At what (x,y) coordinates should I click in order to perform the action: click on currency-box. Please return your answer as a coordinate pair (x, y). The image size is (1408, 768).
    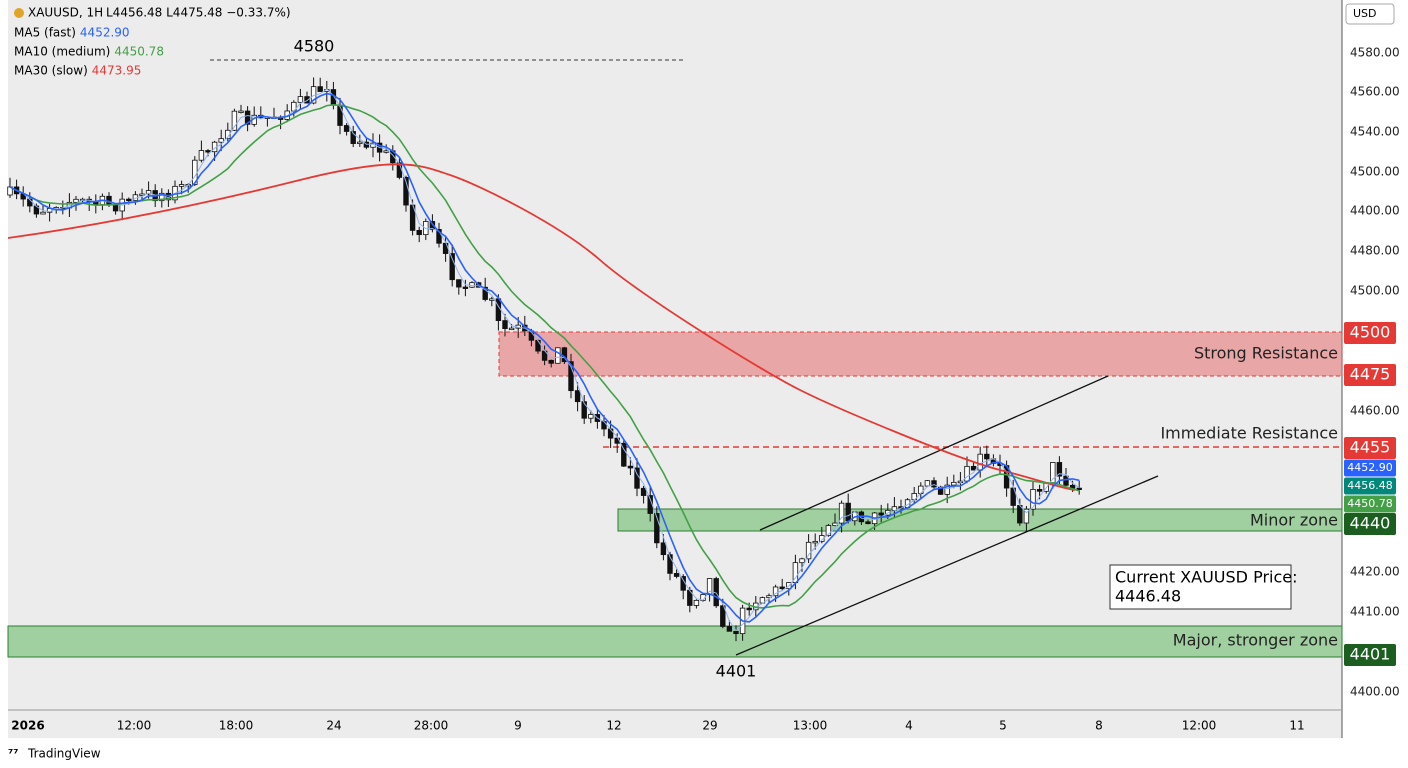
    Looking at the image, I should click on (1370, 14).